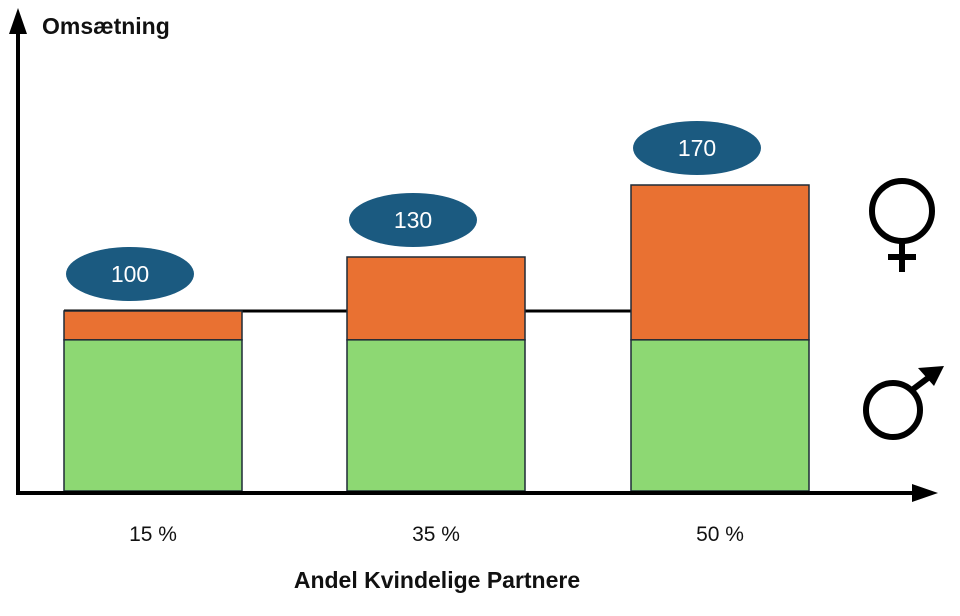  Describe the element at coordinates (18, 21) in the screenshot. I see `y-axis-arrow` at that location.